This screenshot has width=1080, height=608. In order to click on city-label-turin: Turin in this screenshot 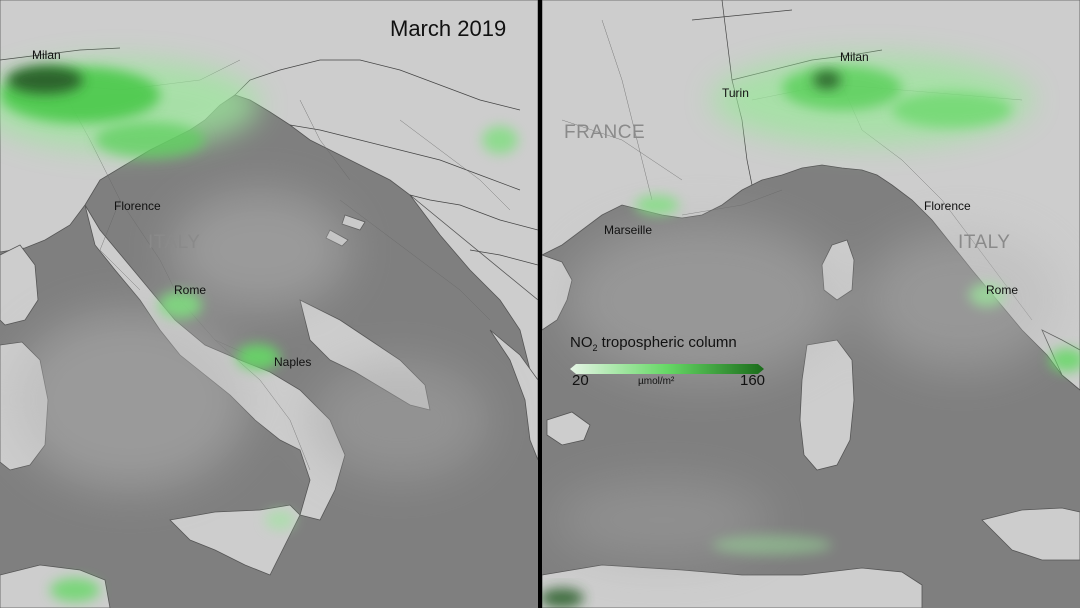, I will do `click(735, 93)`.